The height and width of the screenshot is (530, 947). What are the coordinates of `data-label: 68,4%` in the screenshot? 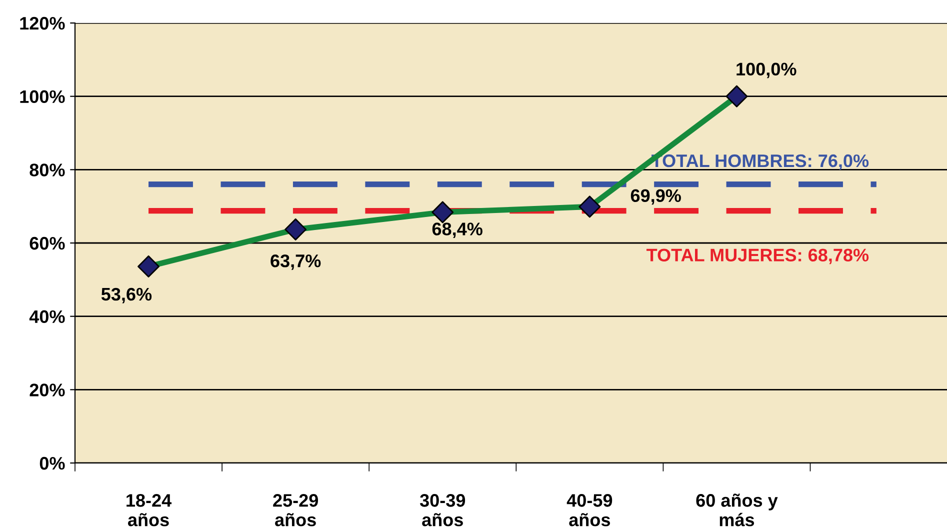 It's located at (457, 230).